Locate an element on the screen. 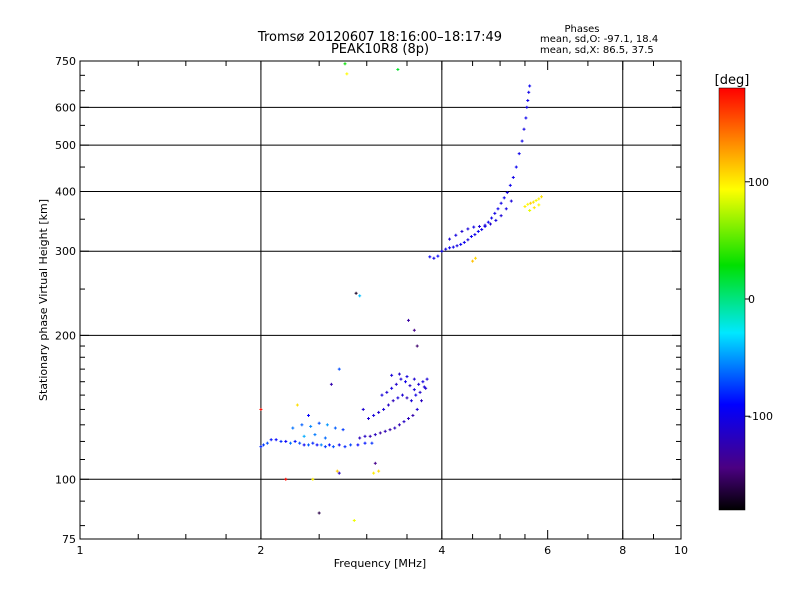 The image size is (800, 604). stats-line-o: mean, sd,O: -97.1, 18.4 is located at coordinates (599, 39).